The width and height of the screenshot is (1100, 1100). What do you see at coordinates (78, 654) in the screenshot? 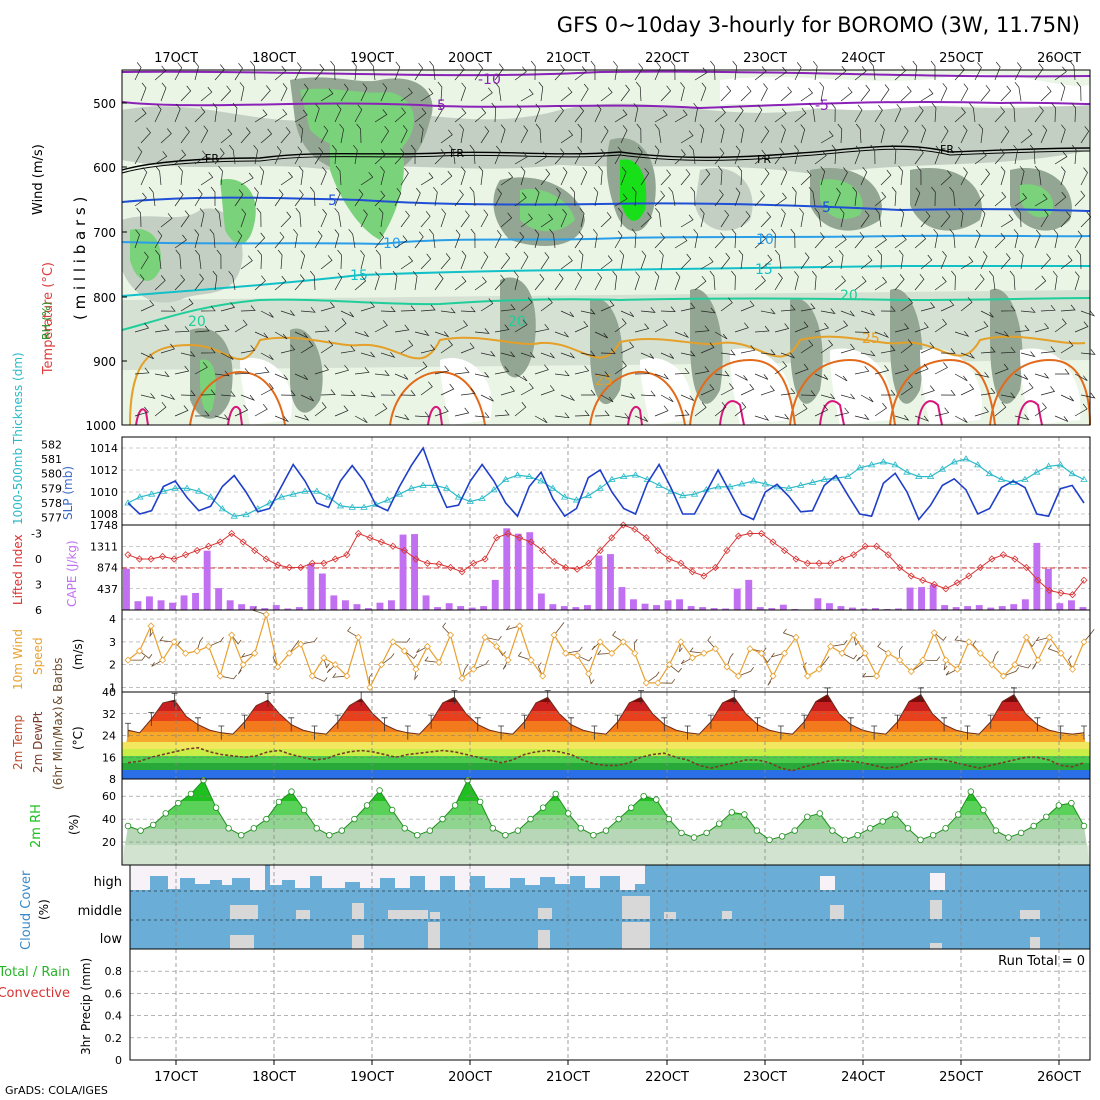
I see `label-wind-units: (m/s)` at bounding box center [78, 654].